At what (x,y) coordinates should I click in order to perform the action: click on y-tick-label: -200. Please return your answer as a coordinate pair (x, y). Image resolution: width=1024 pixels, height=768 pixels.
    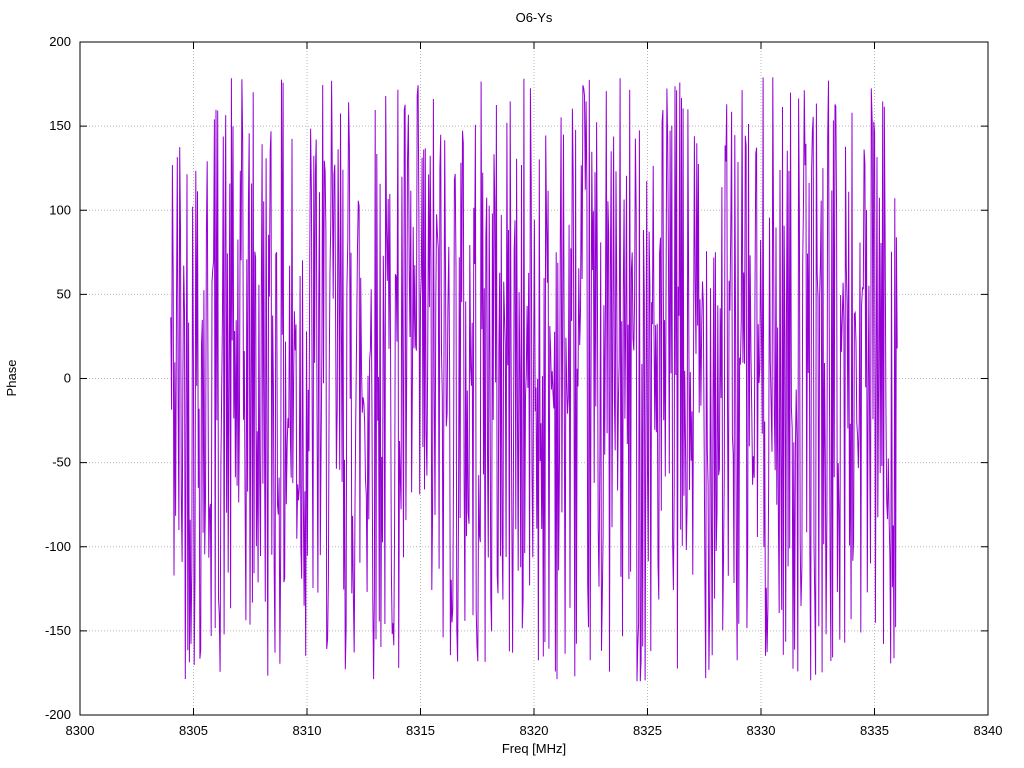
    Looking at the image, I should click on (58, 714).